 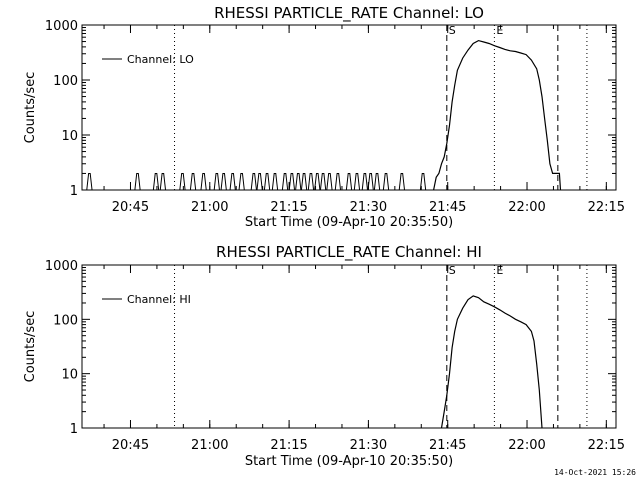 What do you see at coordinates (349, 252) in the screenshot?
I see `chart-title: RHESSI PARTICLE_RATE Channel: HI` at bounding box center [349, 252].